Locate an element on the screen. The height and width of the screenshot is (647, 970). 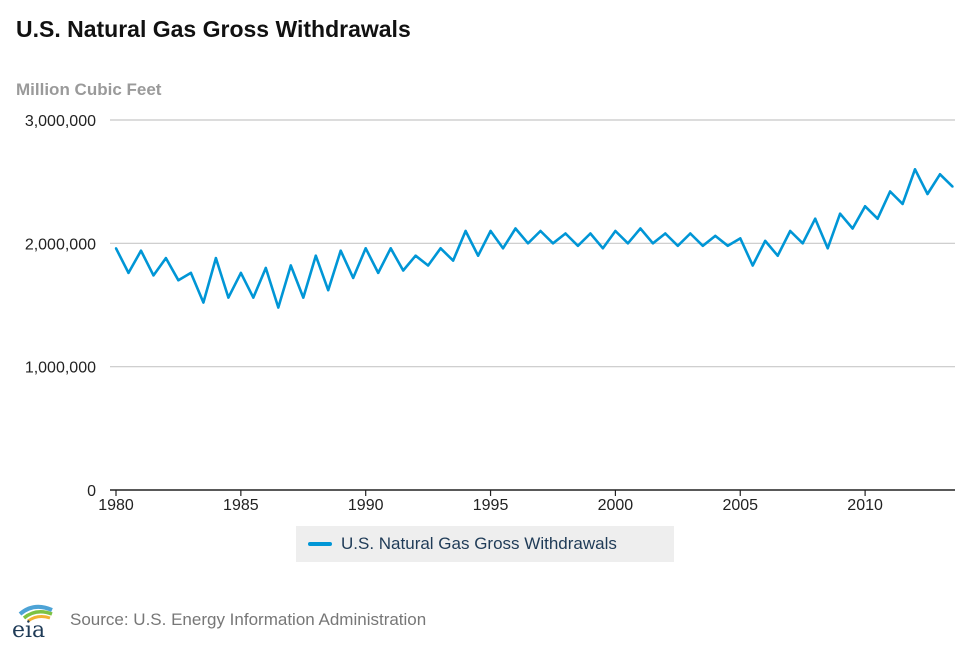
y-axis-ticks: 3,000,000 2,000,000 1,000,000 0 is located at coordinates (60, 306).